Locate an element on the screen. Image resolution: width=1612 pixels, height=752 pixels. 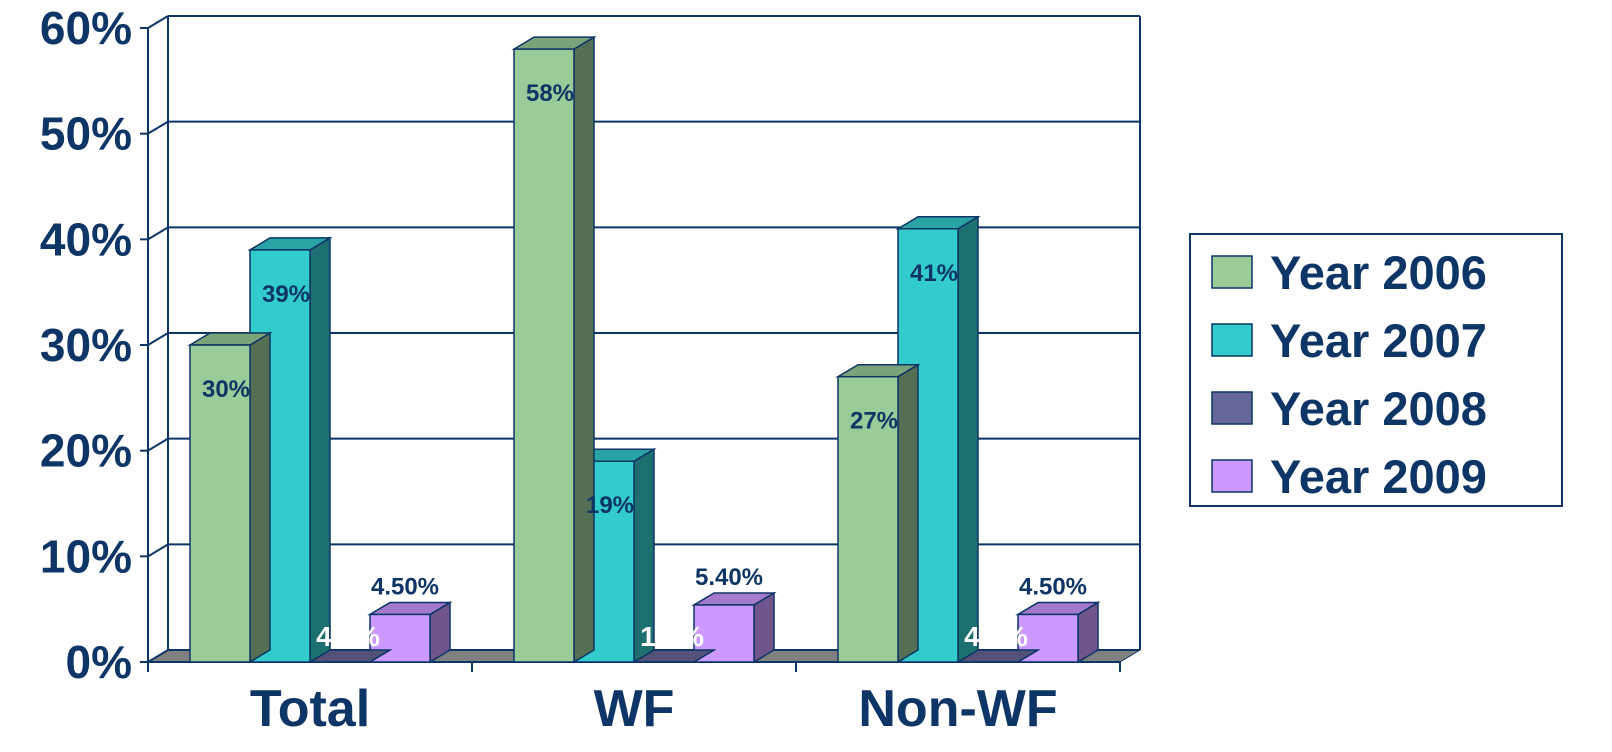
data-label: 30% is located at coordinates (226, 389).